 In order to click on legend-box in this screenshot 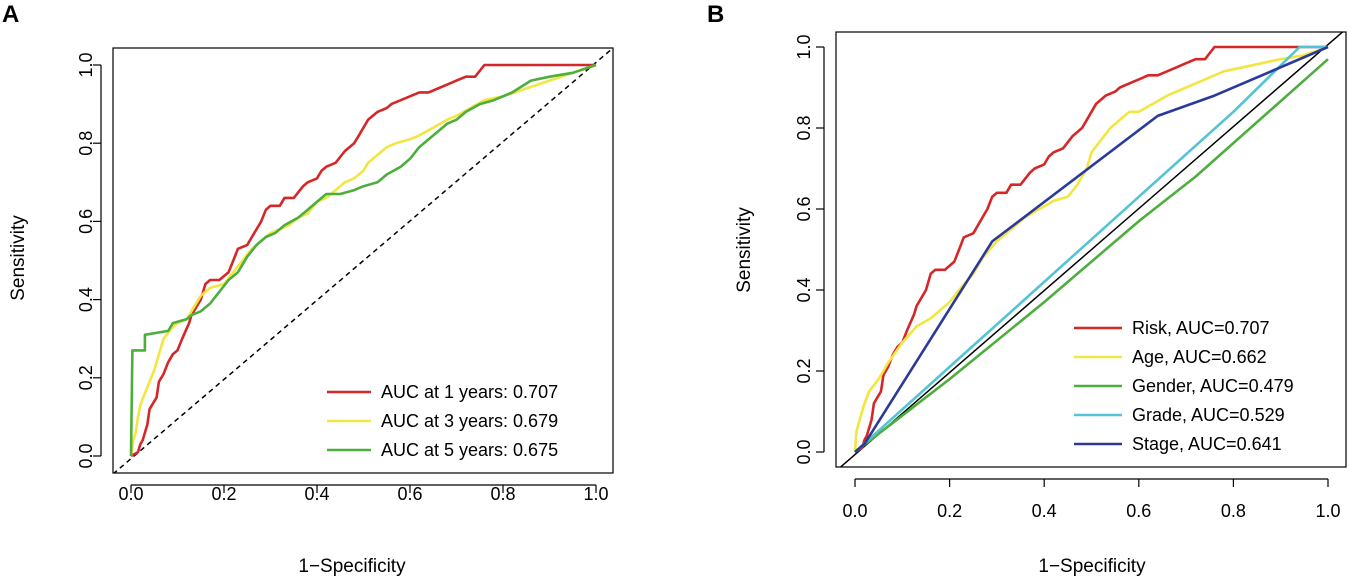, I will do `click(1203, 388)`.